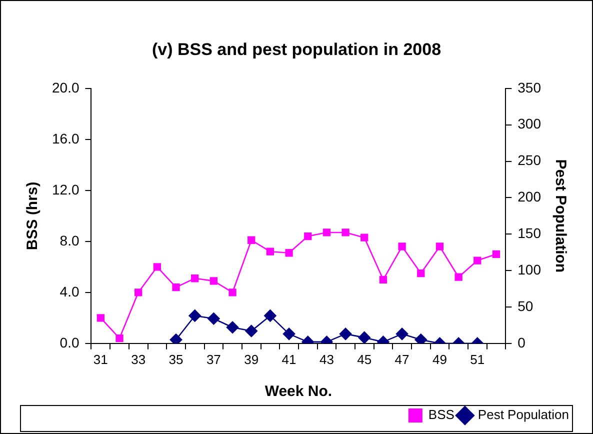  Describe the element at coordinates (402, 359) in the screenshot. I see `x-tick-label: 47` at that location.